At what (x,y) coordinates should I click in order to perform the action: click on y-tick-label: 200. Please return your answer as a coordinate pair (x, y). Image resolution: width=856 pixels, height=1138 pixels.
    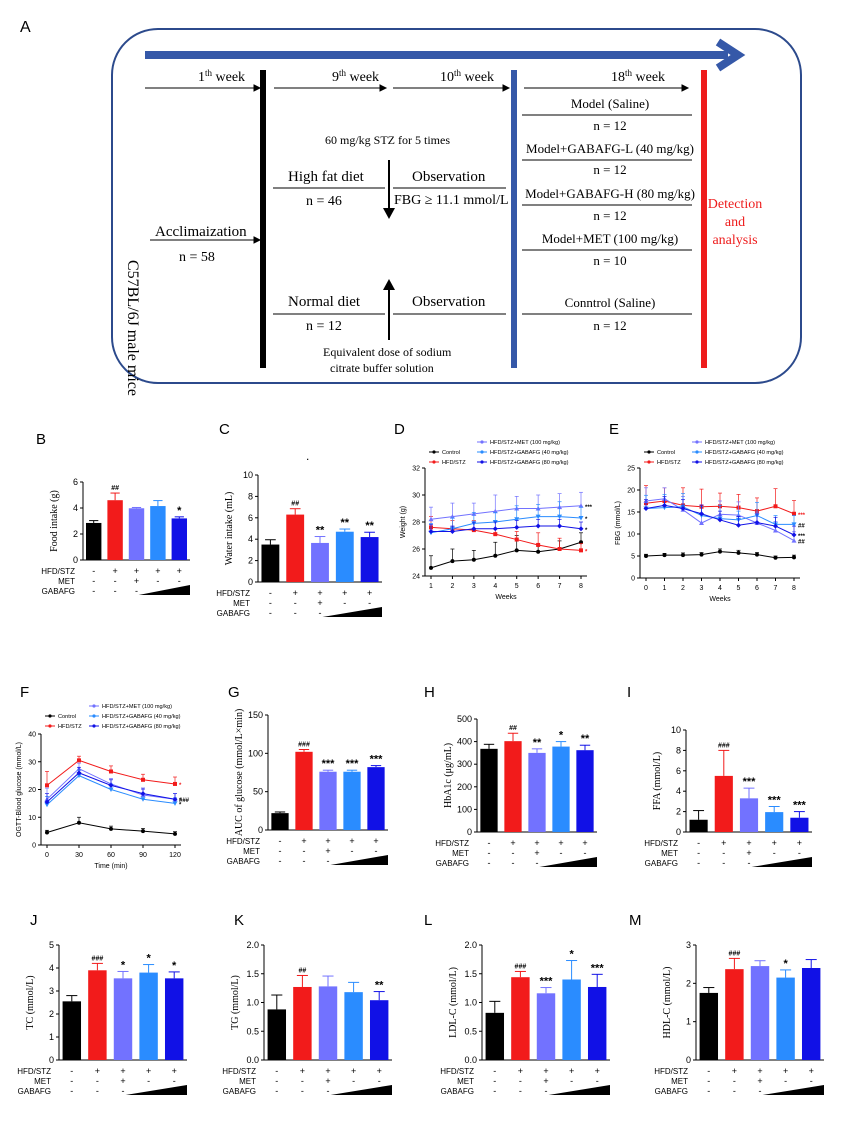
    Looking at the image, I should click on (464, 787).